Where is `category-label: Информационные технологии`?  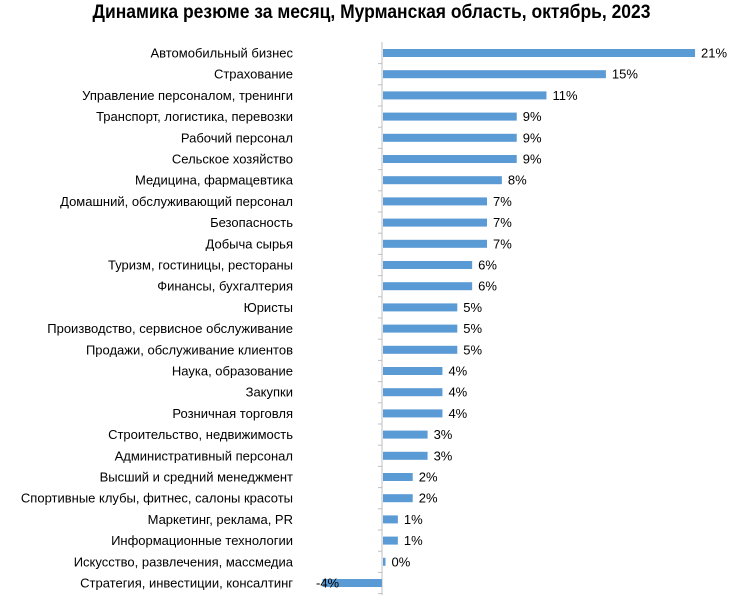
category-label: Информационные технологии is located at coordinates (202, 540).